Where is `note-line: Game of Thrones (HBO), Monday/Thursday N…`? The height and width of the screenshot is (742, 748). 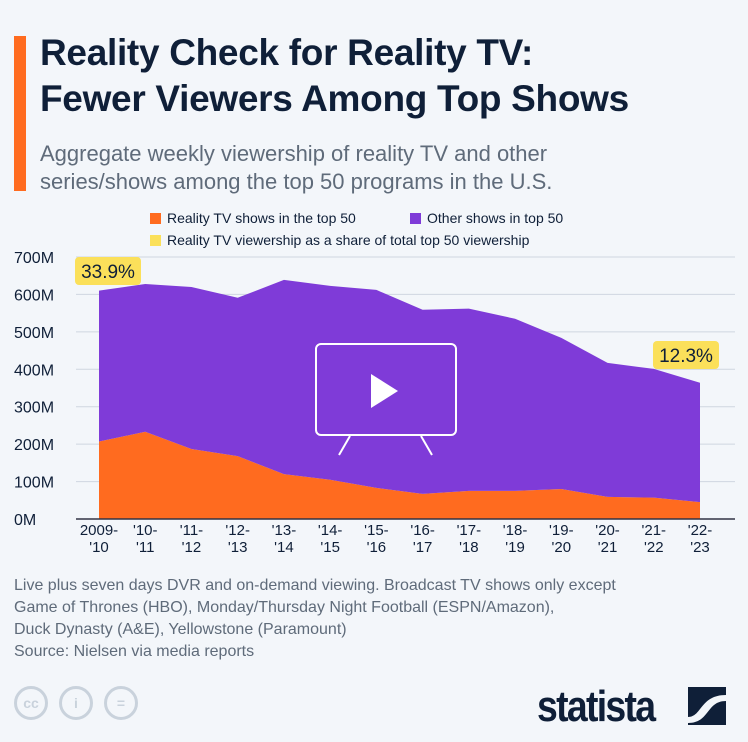
note-line: Game of Thrones (HBO), Monday/Thursday N… is located at coordinates (284, 607).